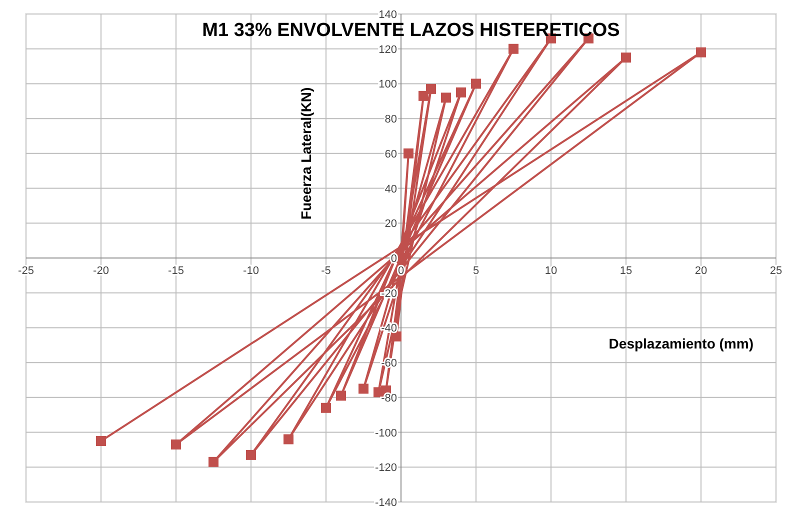 Image resolution: width=804 pixels, height=514 pixels. Describe the element at coordinates (387, 15) in the screenshot. I see `y-tick-label: 140` at that location.